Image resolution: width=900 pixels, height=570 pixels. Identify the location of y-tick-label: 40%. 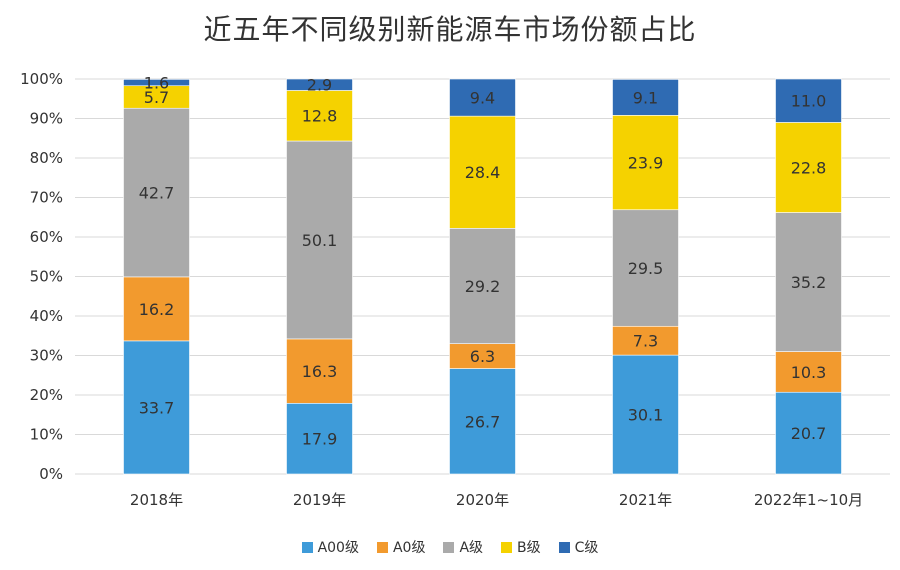
(46, 316).